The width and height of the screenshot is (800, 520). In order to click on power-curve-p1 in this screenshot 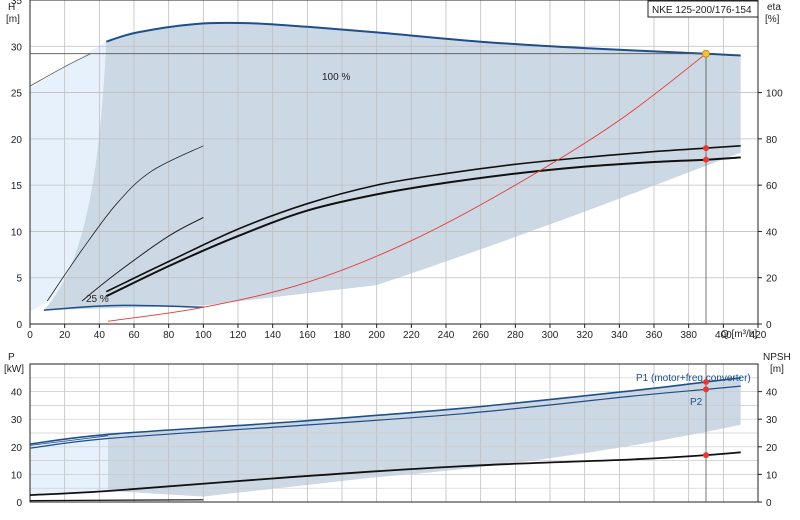, I will do `click(385, 411)`.